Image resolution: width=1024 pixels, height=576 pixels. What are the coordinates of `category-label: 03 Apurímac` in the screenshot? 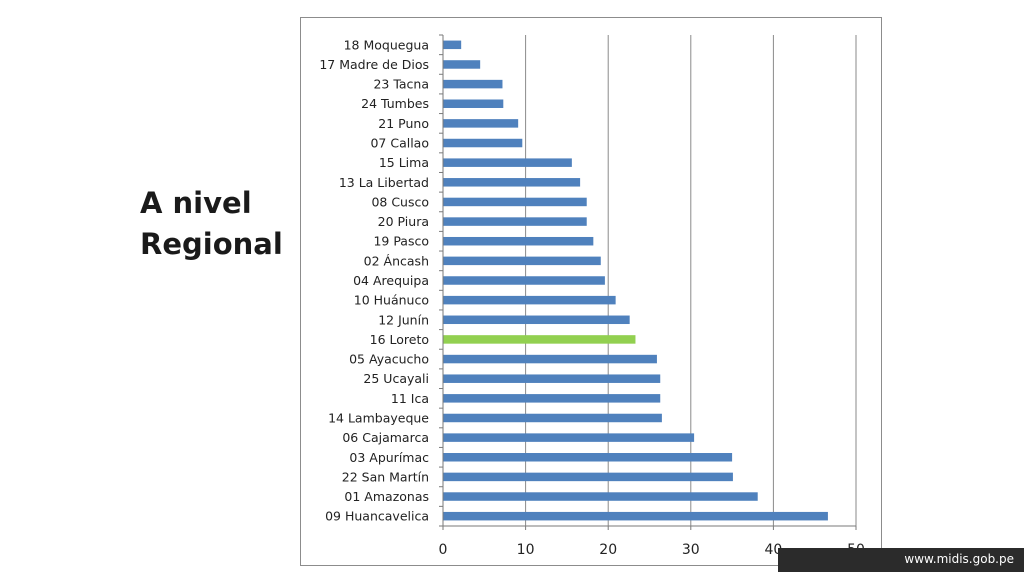 It's located at (389, 457).